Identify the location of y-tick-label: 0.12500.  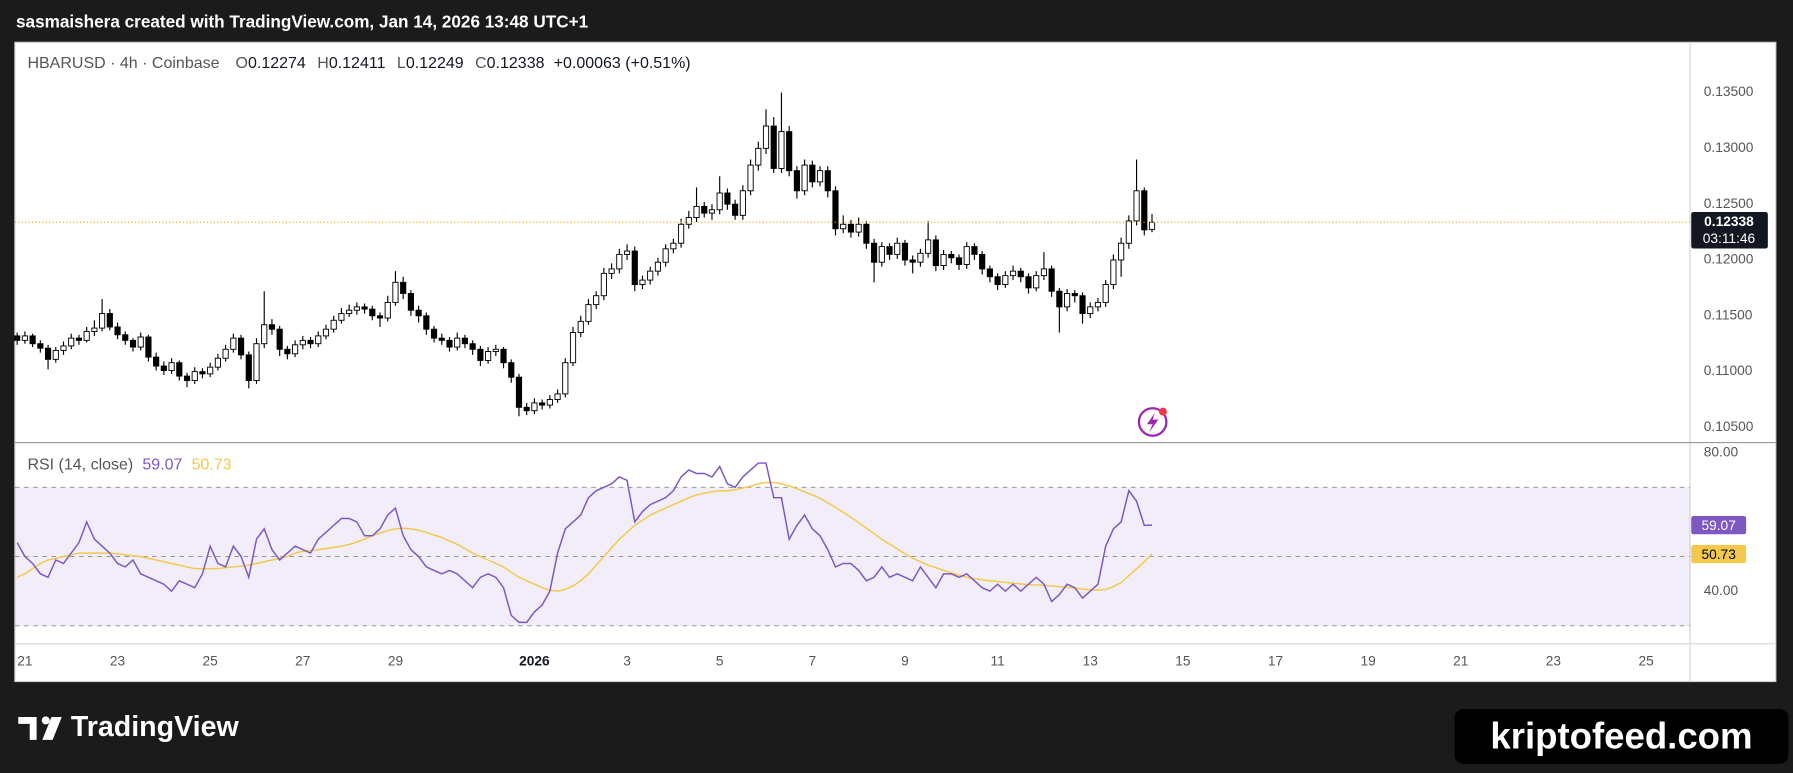
(1729, 203).